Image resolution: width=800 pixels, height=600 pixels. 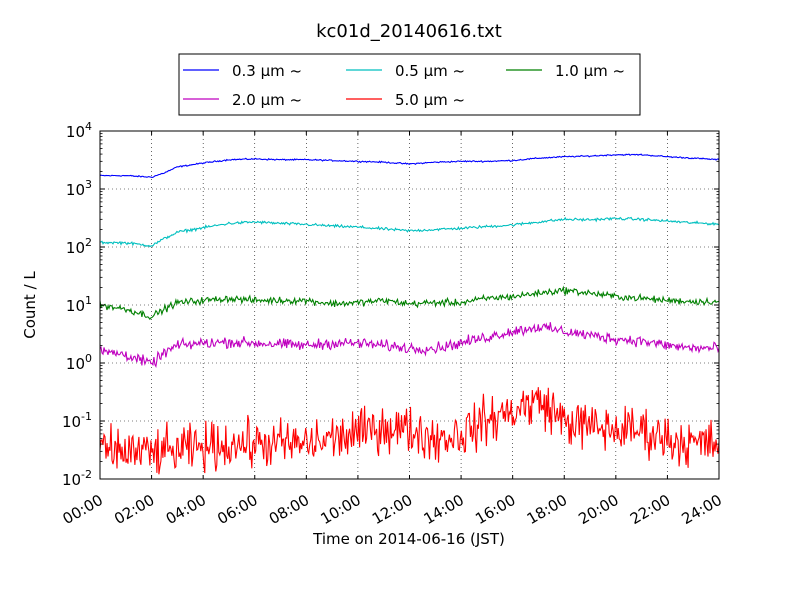 I want to click on y-axis-label: Count / L, so click(x=30, y=305).